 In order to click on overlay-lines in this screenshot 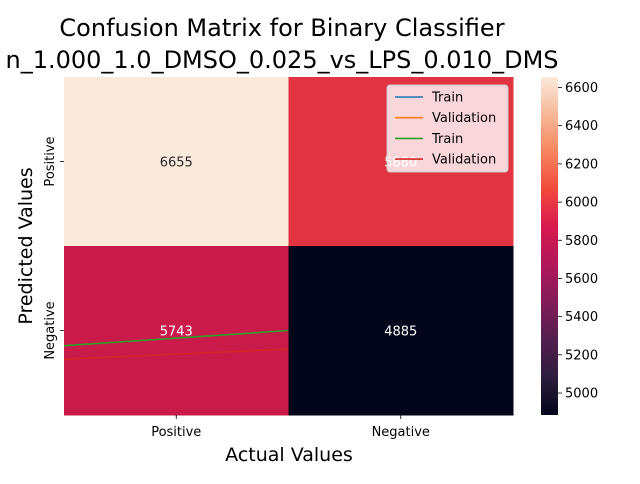, I will do `click(176, 345)`.